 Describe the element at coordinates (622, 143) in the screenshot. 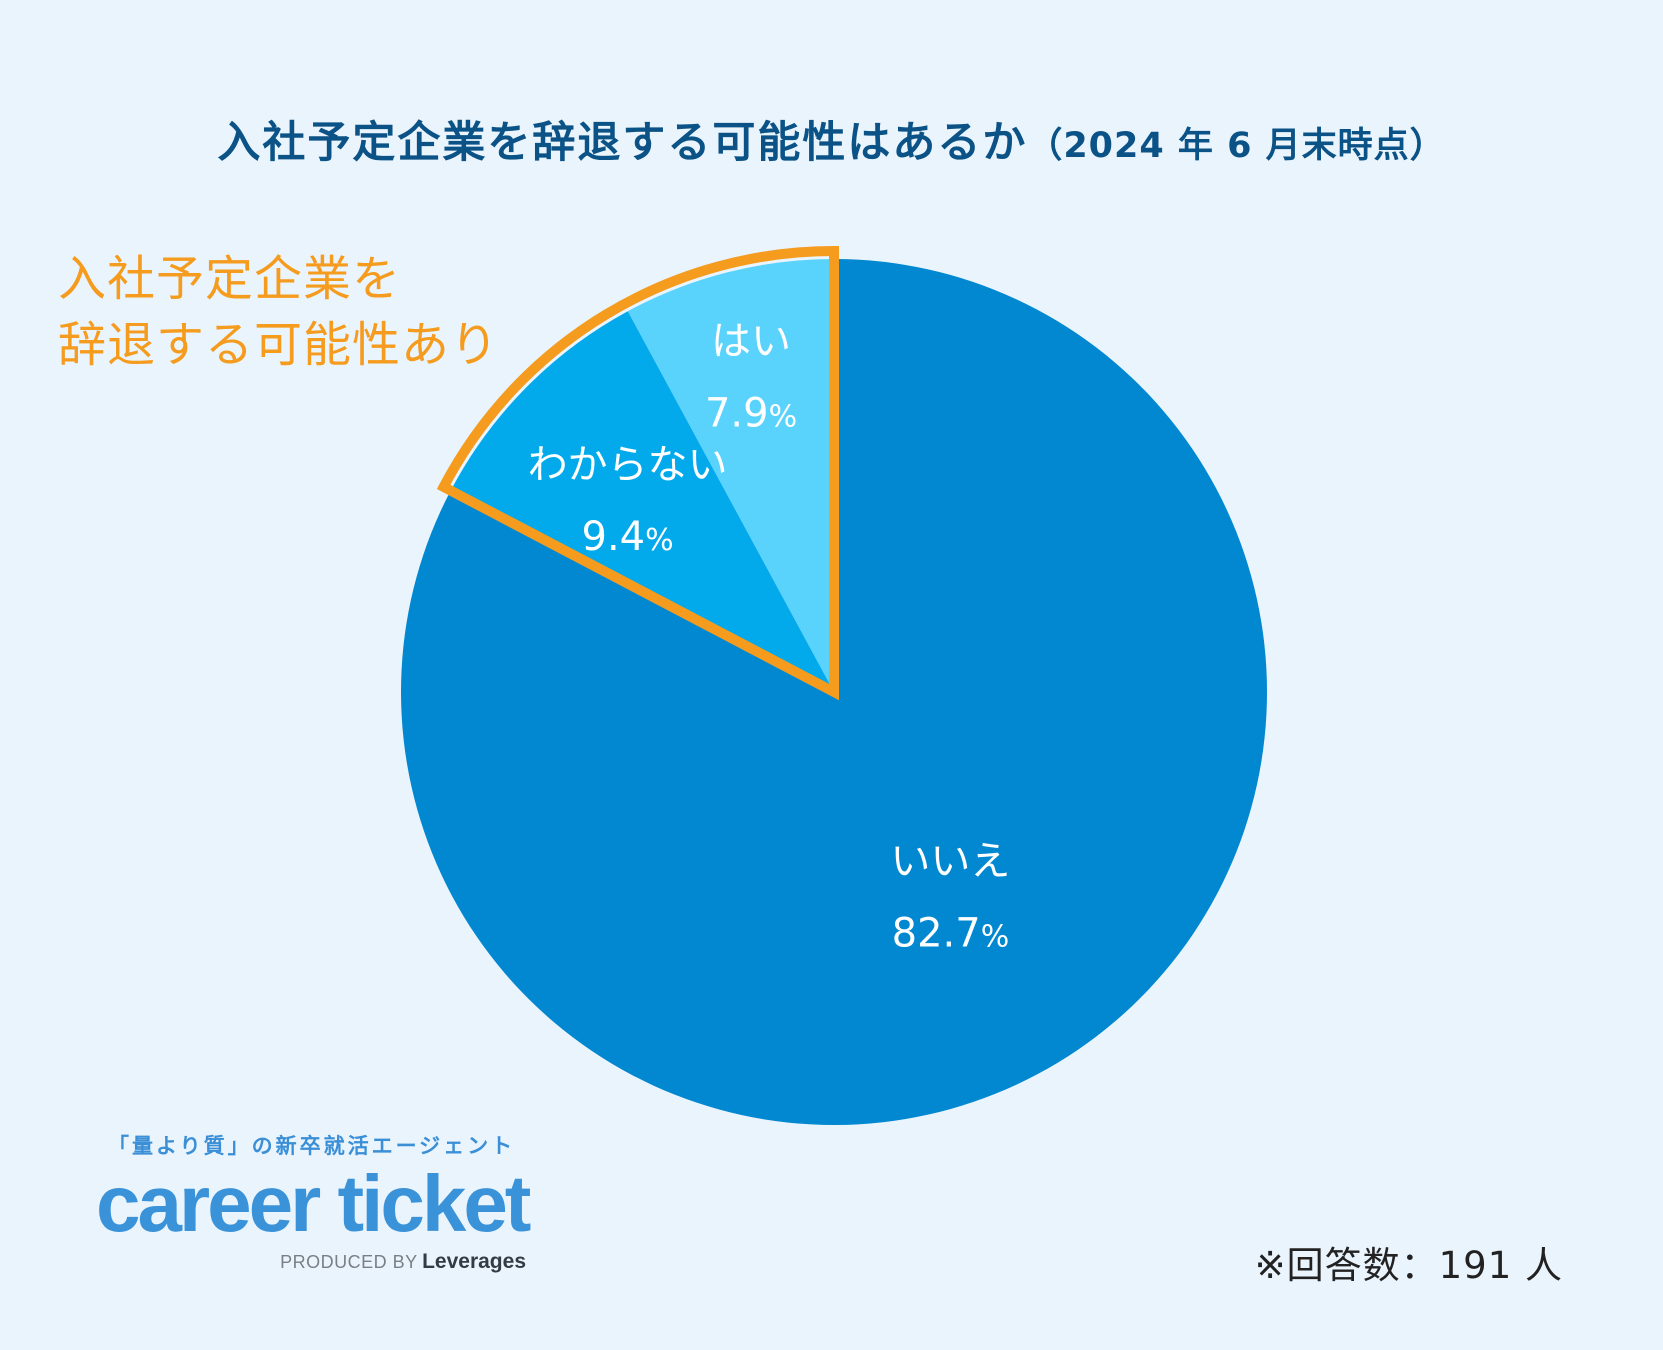

I see `chart-title-main: 入社予定企業を辞退する可能性はあるか` at that location.